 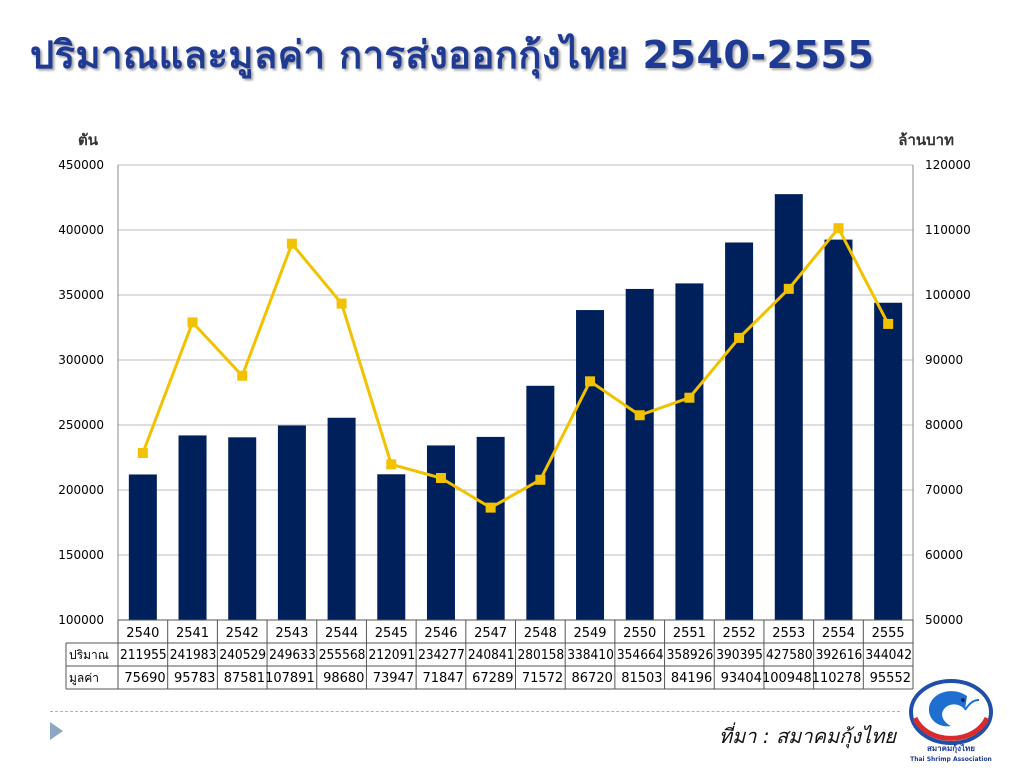 What do you see at coordinates (242, 633) in the screenshot?
I see `category-label: 2542` at bounding box center [242, 633].